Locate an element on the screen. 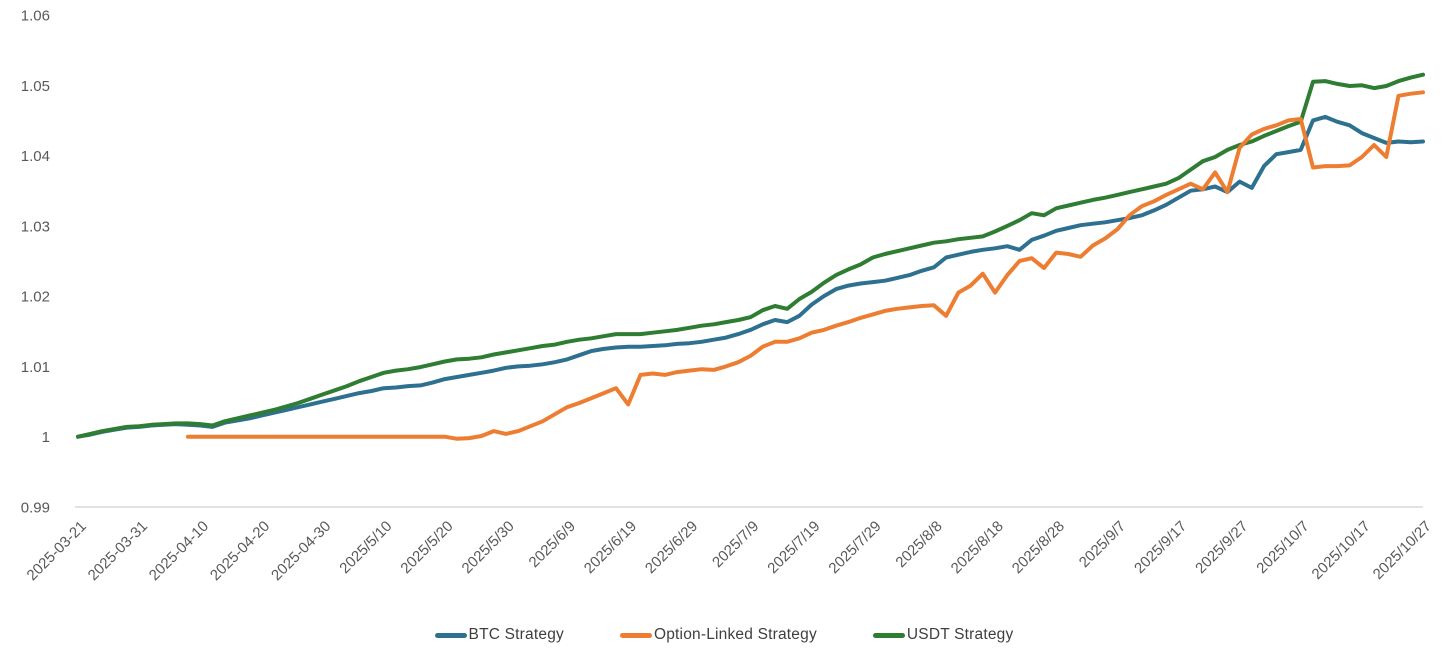  legend-item-btc-strategy: BTC Strategy is located at coordinates (499, 635).